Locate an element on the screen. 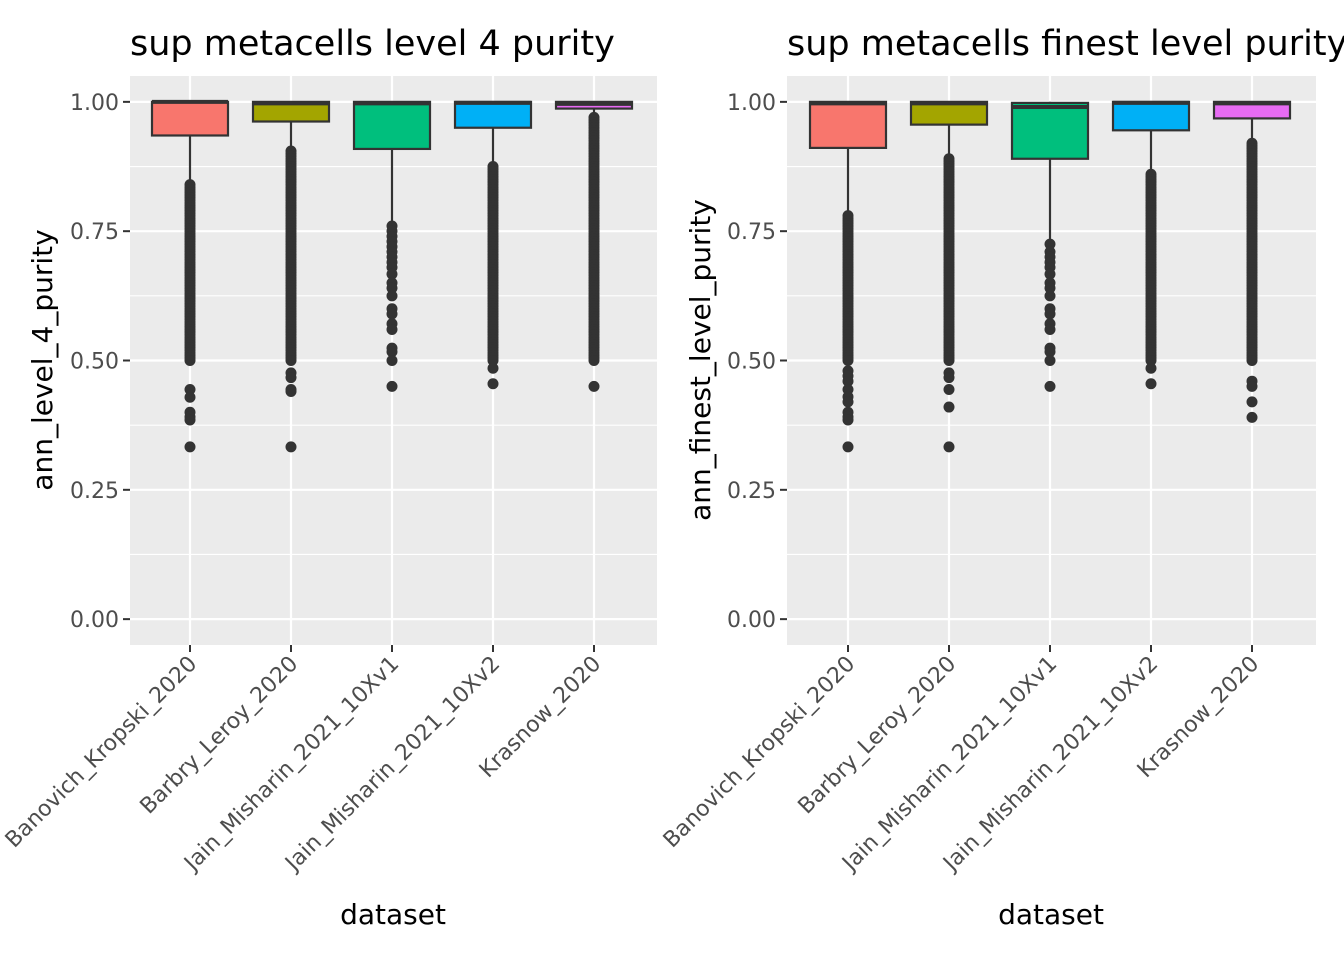  y-axis-title: ann_finest_level_purity is located at coordinates (700, 360).